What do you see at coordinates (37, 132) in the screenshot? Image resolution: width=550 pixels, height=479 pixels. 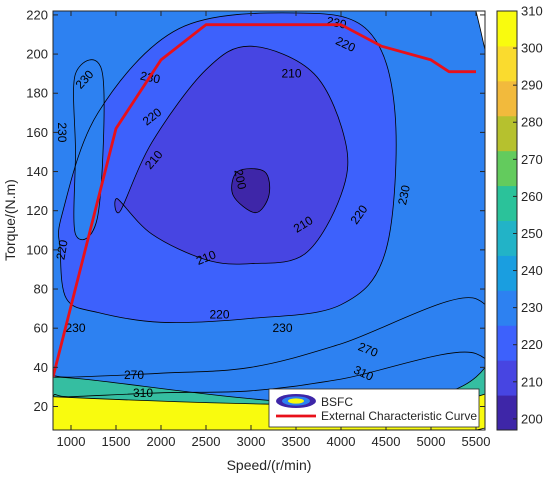 I see `y-tick-label: 160` at bounding box center [37, 132].